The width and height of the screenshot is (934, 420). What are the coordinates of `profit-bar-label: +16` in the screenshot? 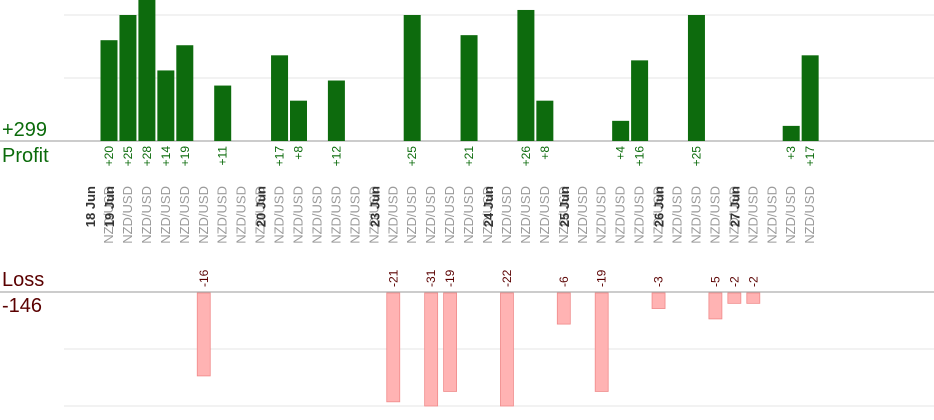 It's located at (640, 156).